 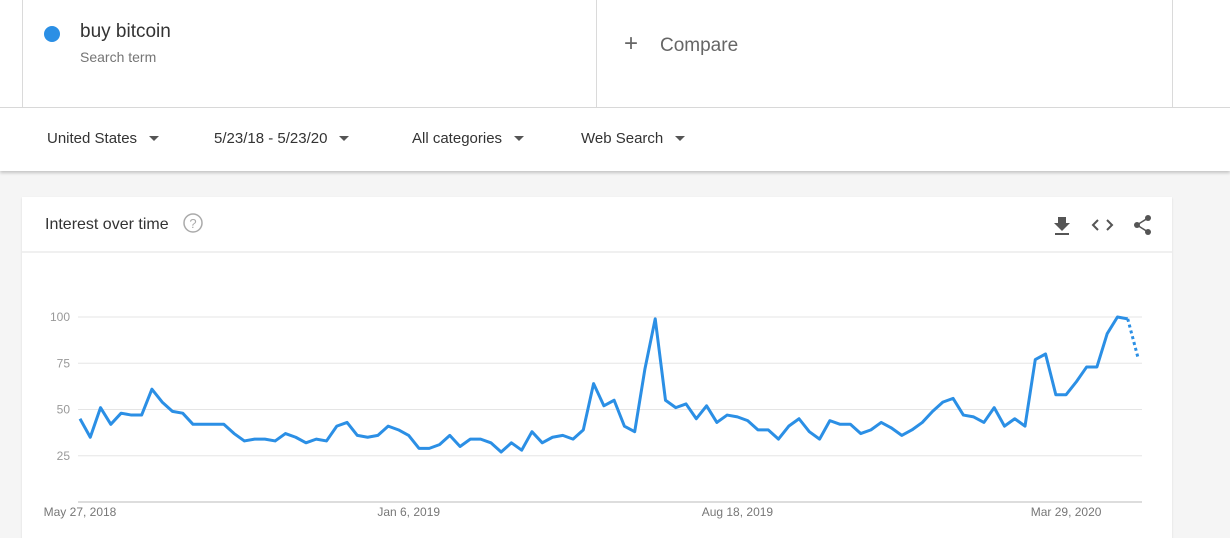 What do you see at coordinates (52, 34) in the screenshot?
I see `term-color-dot` at bounding box center [52, 34].